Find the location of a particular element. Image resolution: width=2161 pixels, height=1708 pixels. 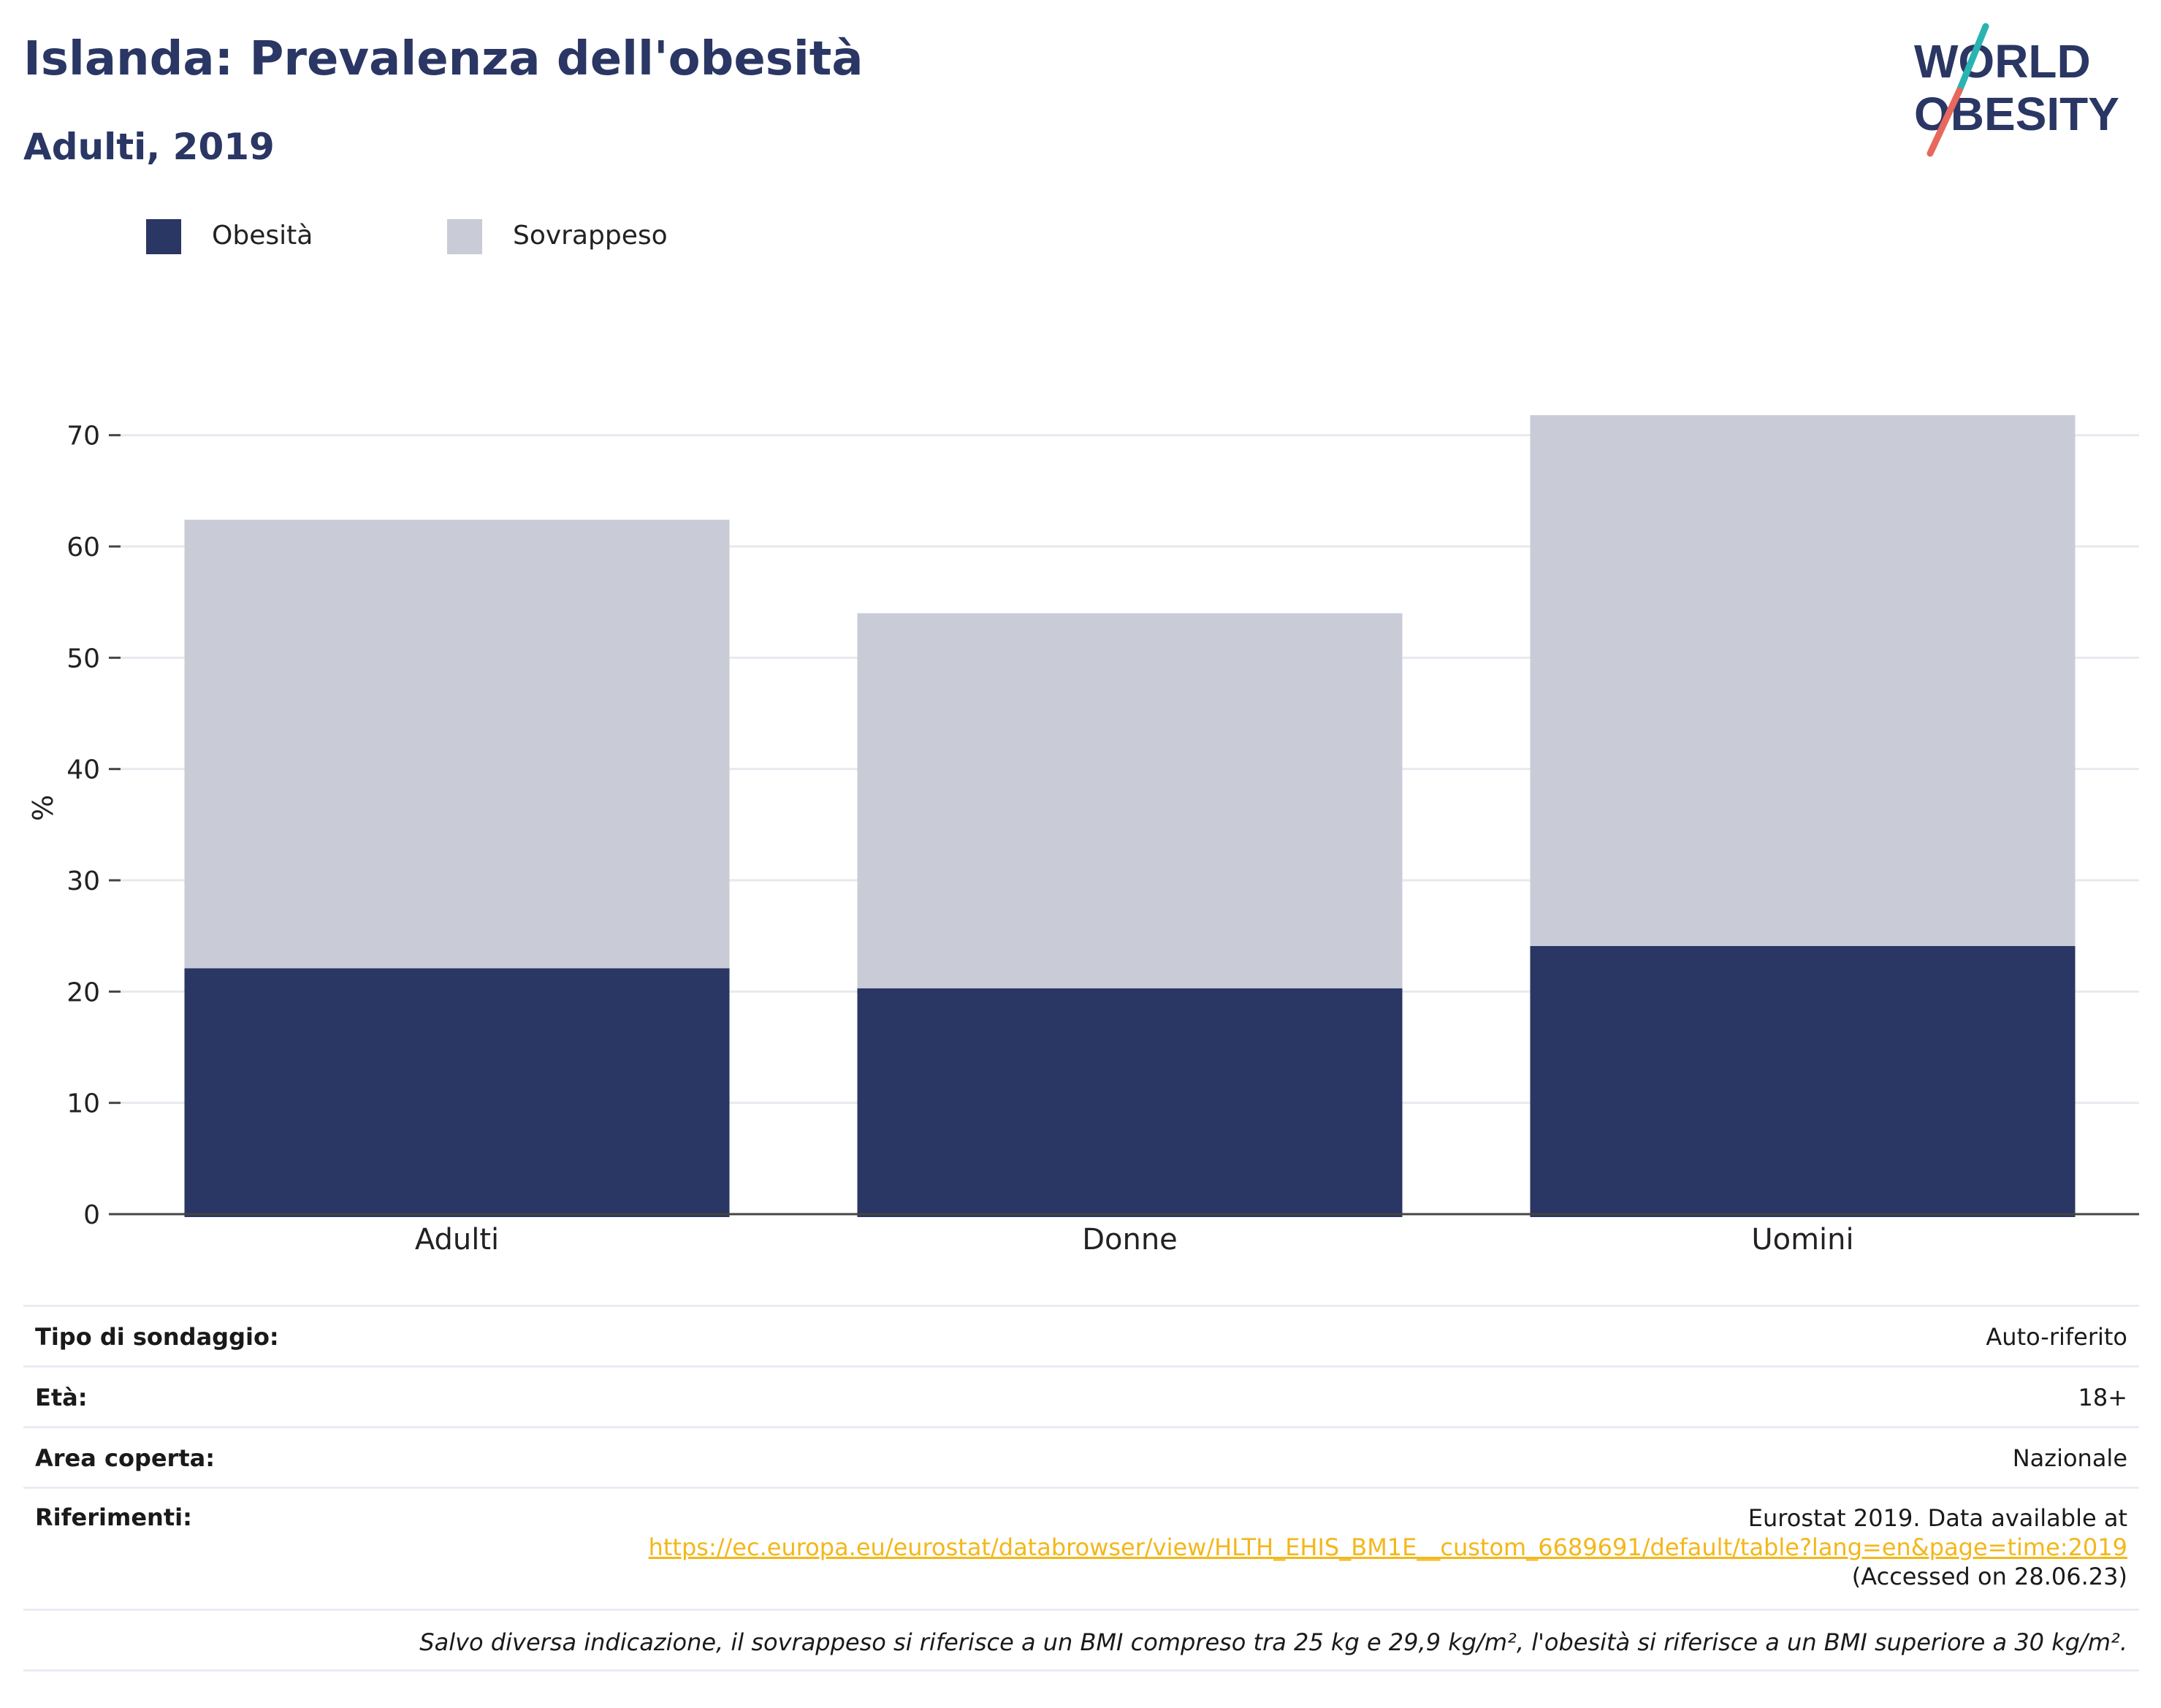

y-tick-label: 50 is located at coordinates (83, 659).